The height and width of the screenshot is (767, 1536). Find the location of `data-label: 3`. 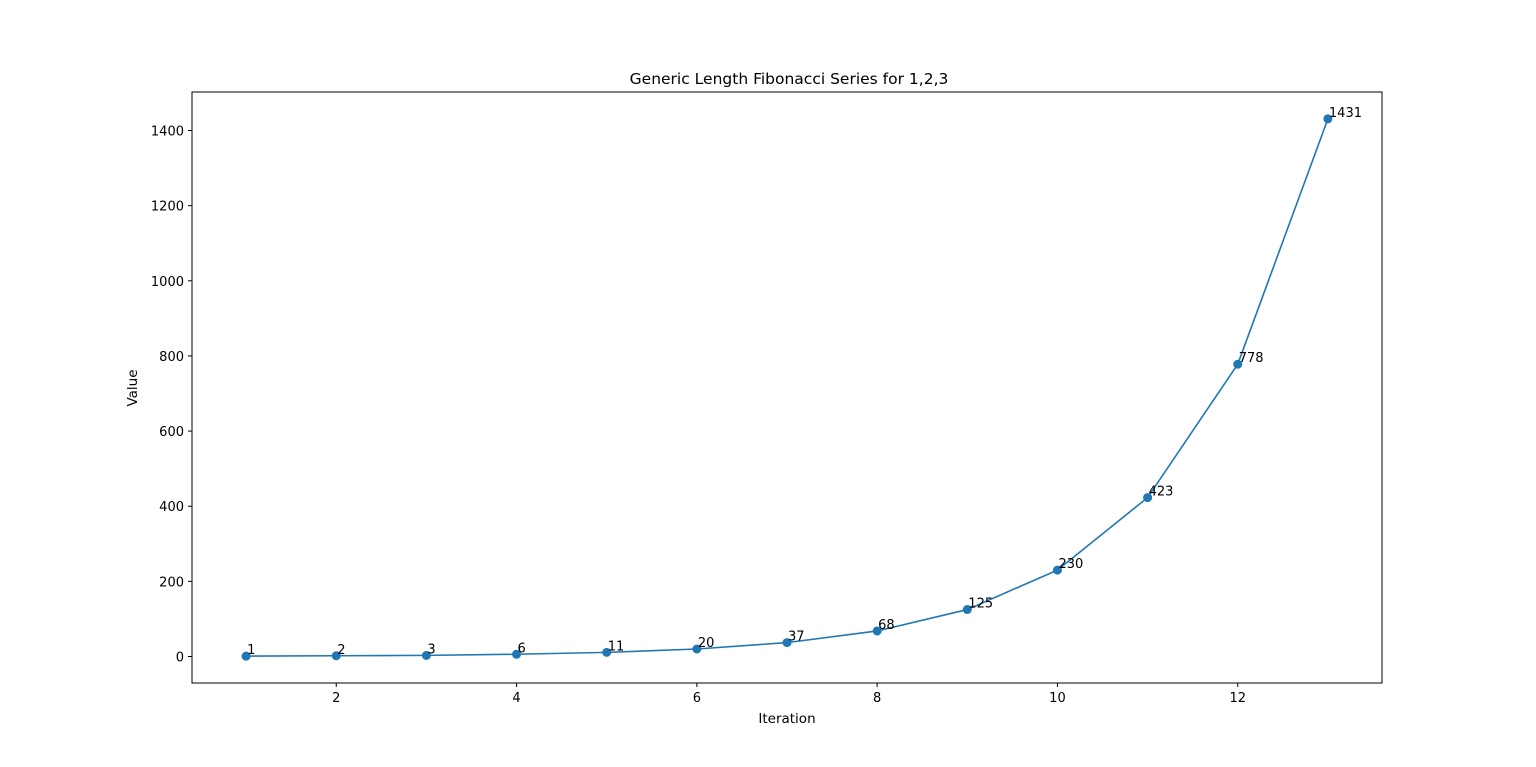

data-label: 3 is located at coordinates (431, 649).